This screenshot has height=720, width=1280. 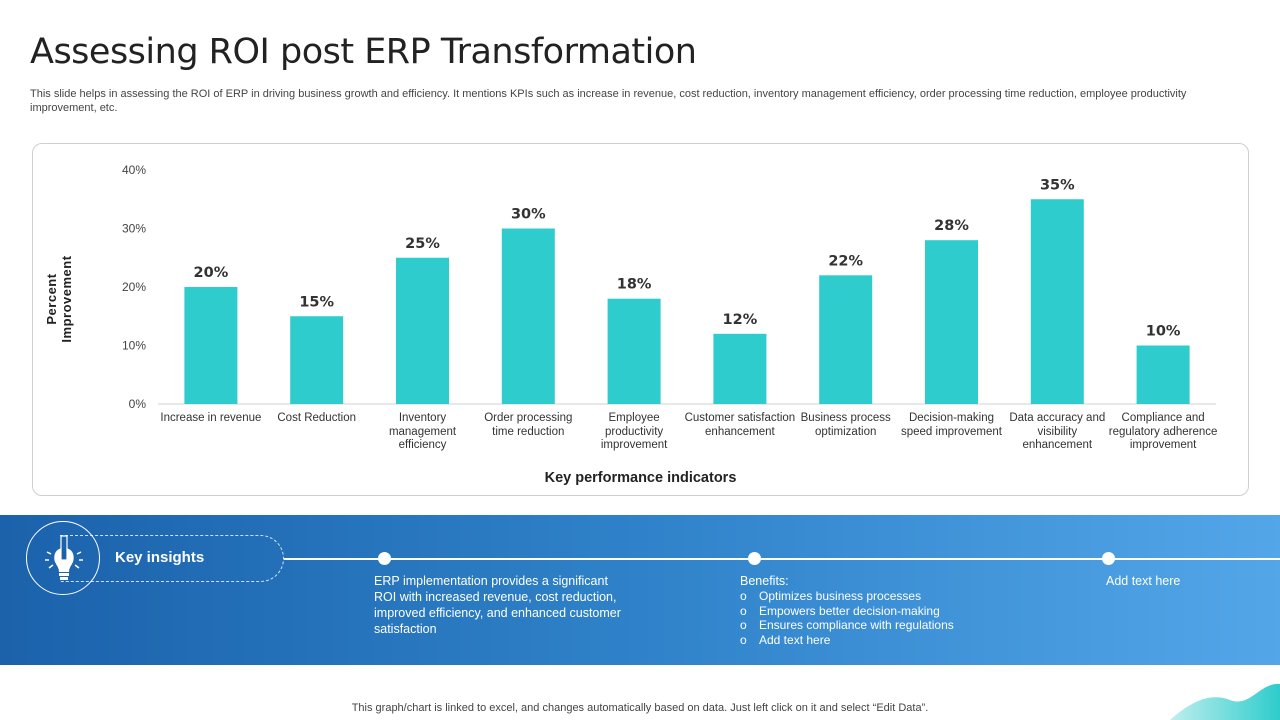 I want to click on y-tick-label: 0%, so click(x=138, y=404).